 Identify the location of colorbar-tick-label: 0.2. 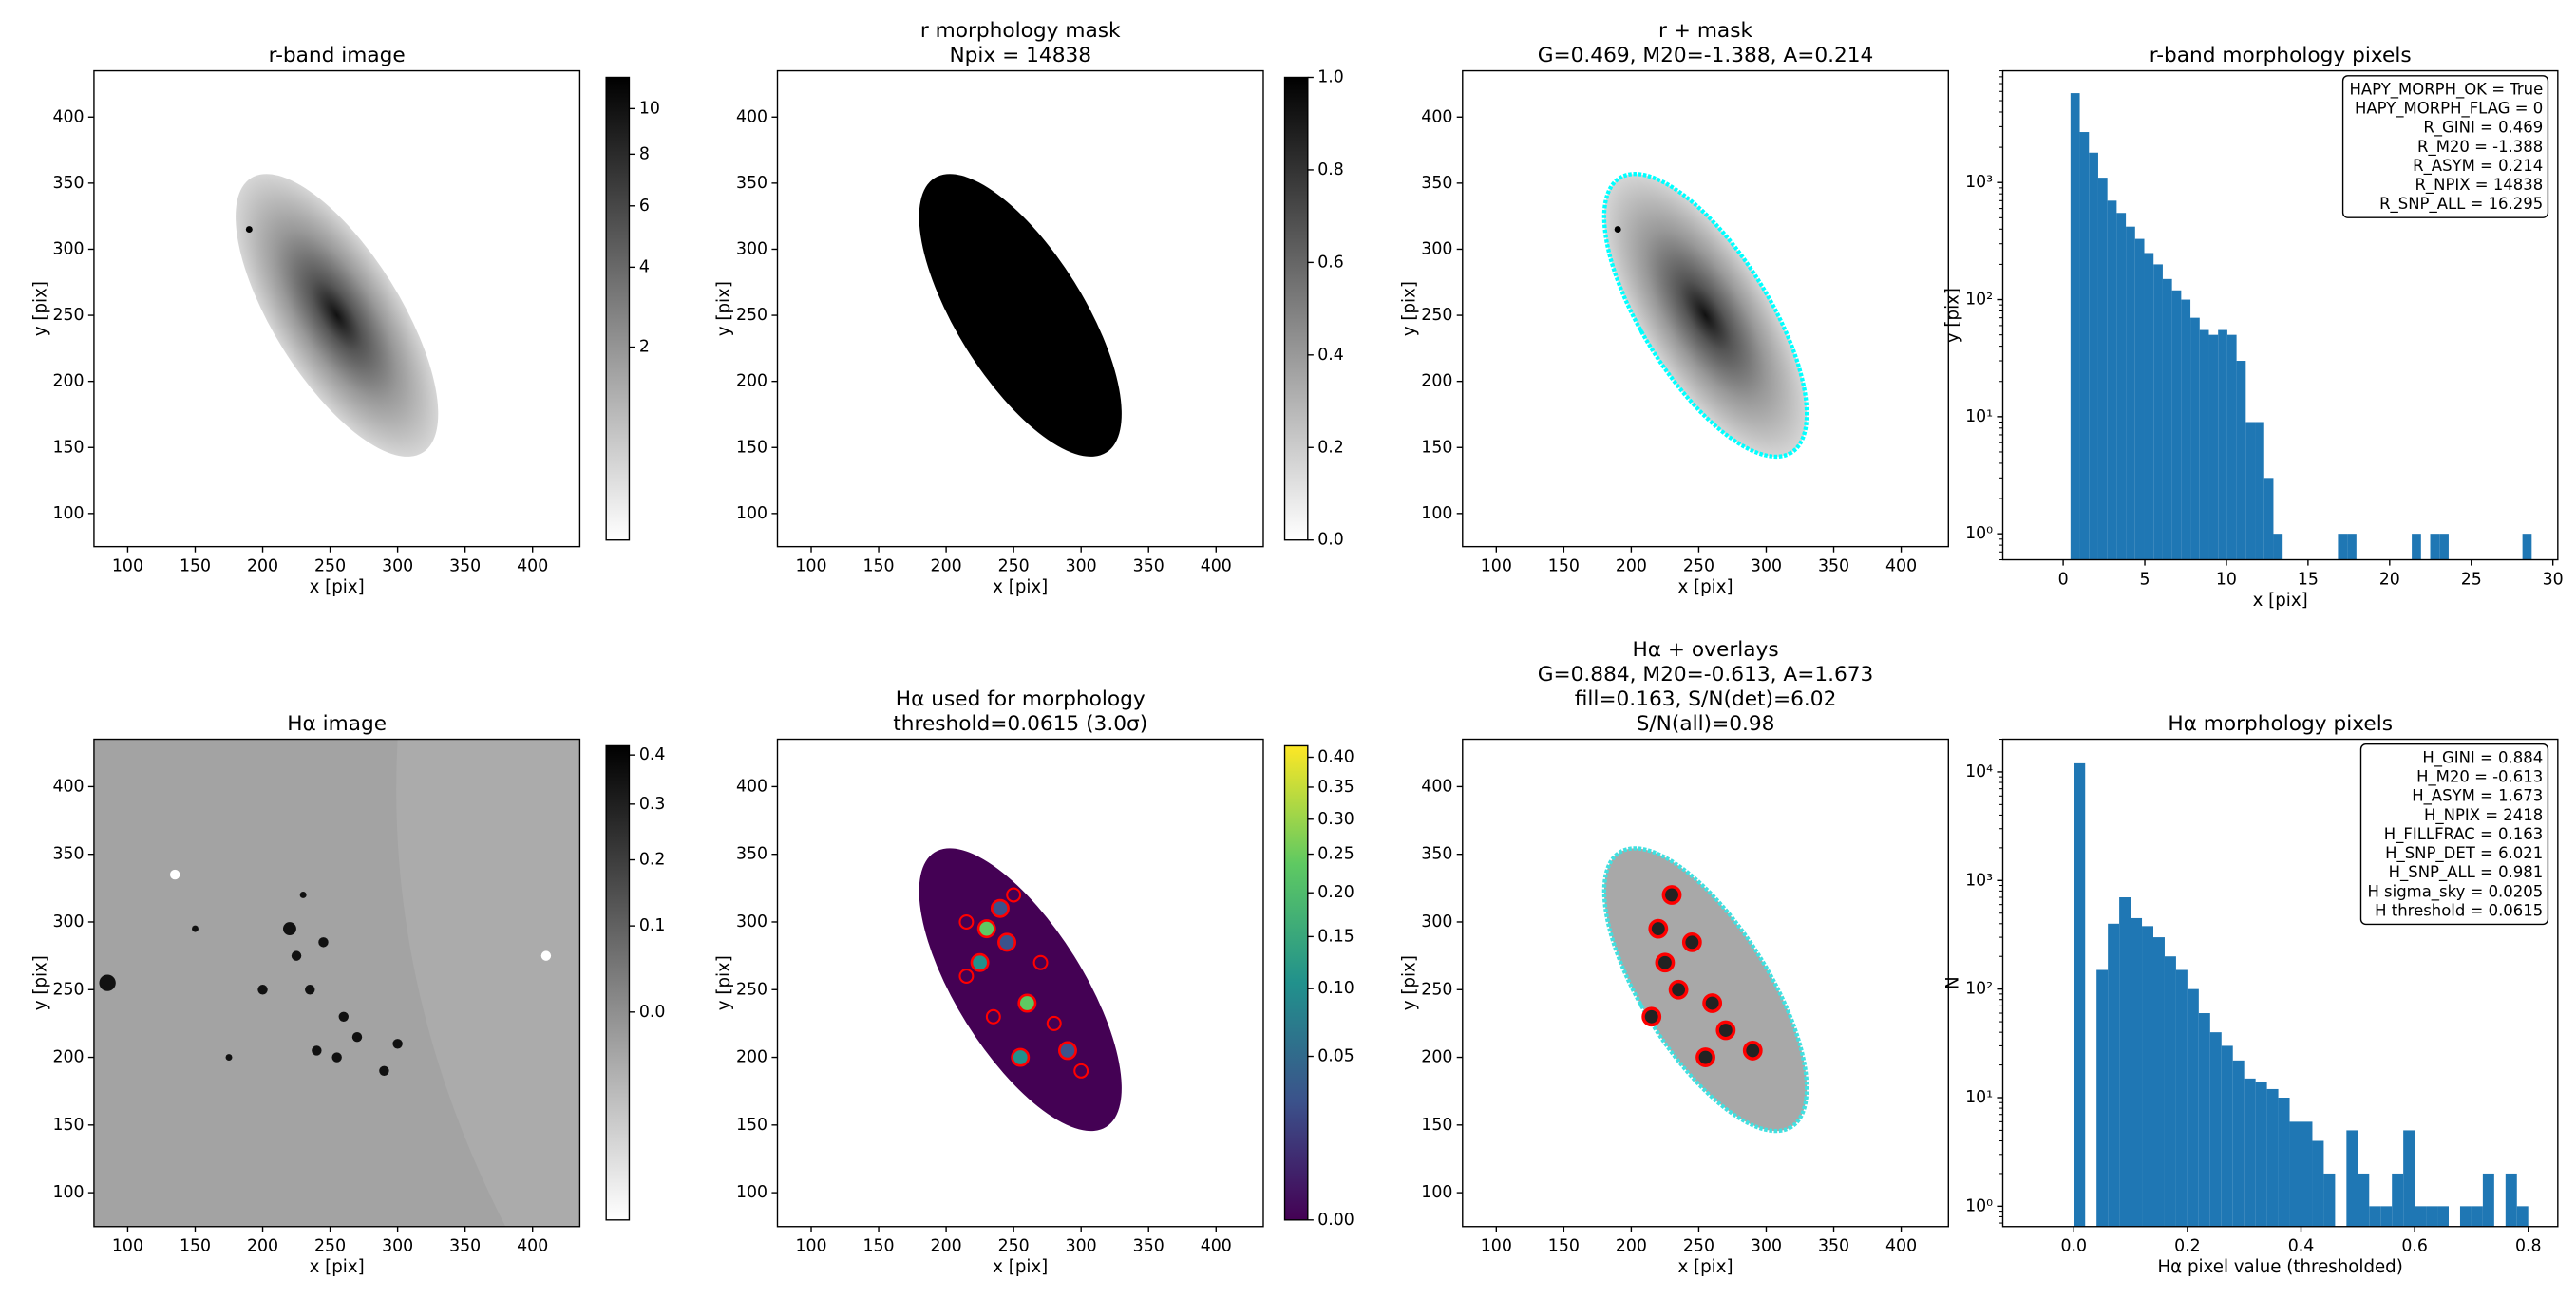
(1330, 447).